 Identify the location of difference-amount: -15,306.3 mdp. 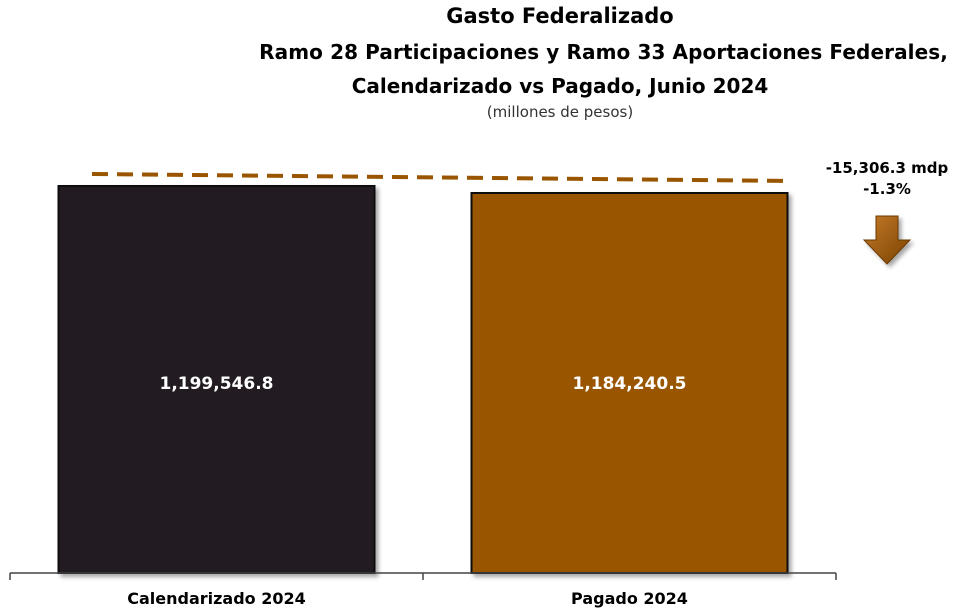
(887, 168).